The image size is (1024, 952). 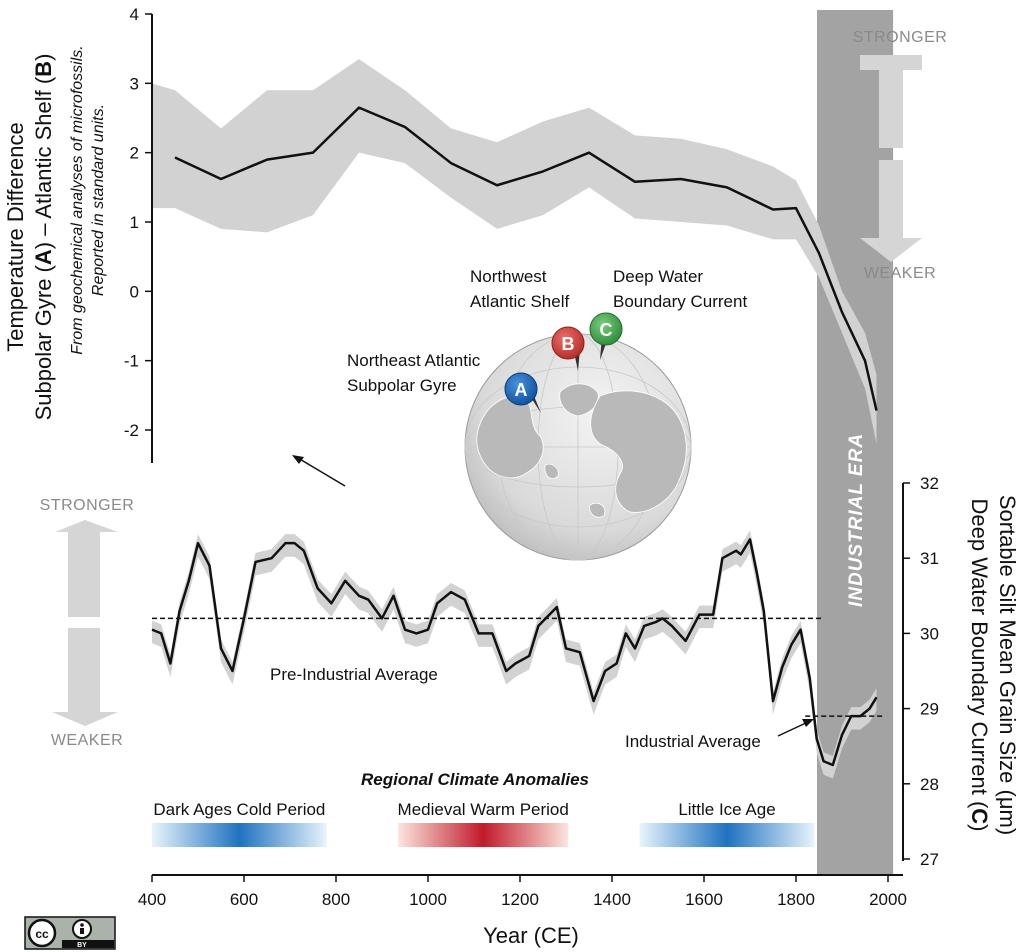 I want to click on pre-industrial-annotation: Pre-Industrial Average, so click(x=354, y=569).